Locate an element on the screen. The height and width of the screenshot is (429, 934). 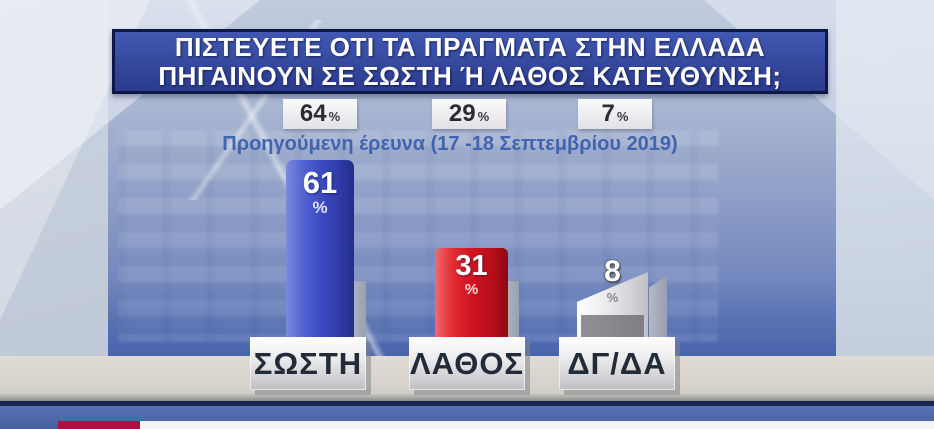
bar-sosti: 61 % is located at coordinates (320, 250).